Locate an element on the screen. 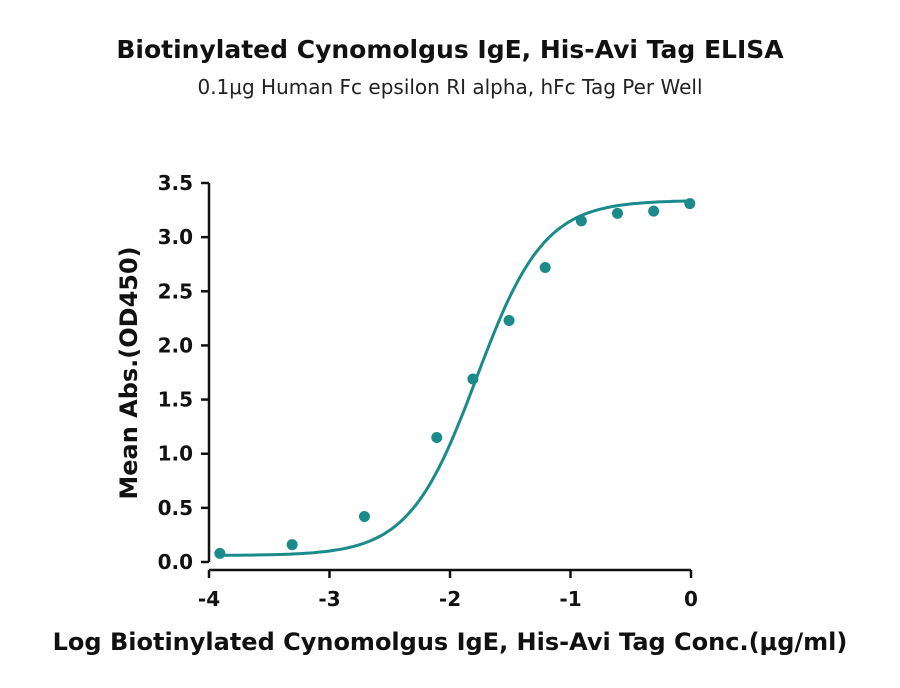  y-tick-label: 3.5 is located at coordinates (175, 183).